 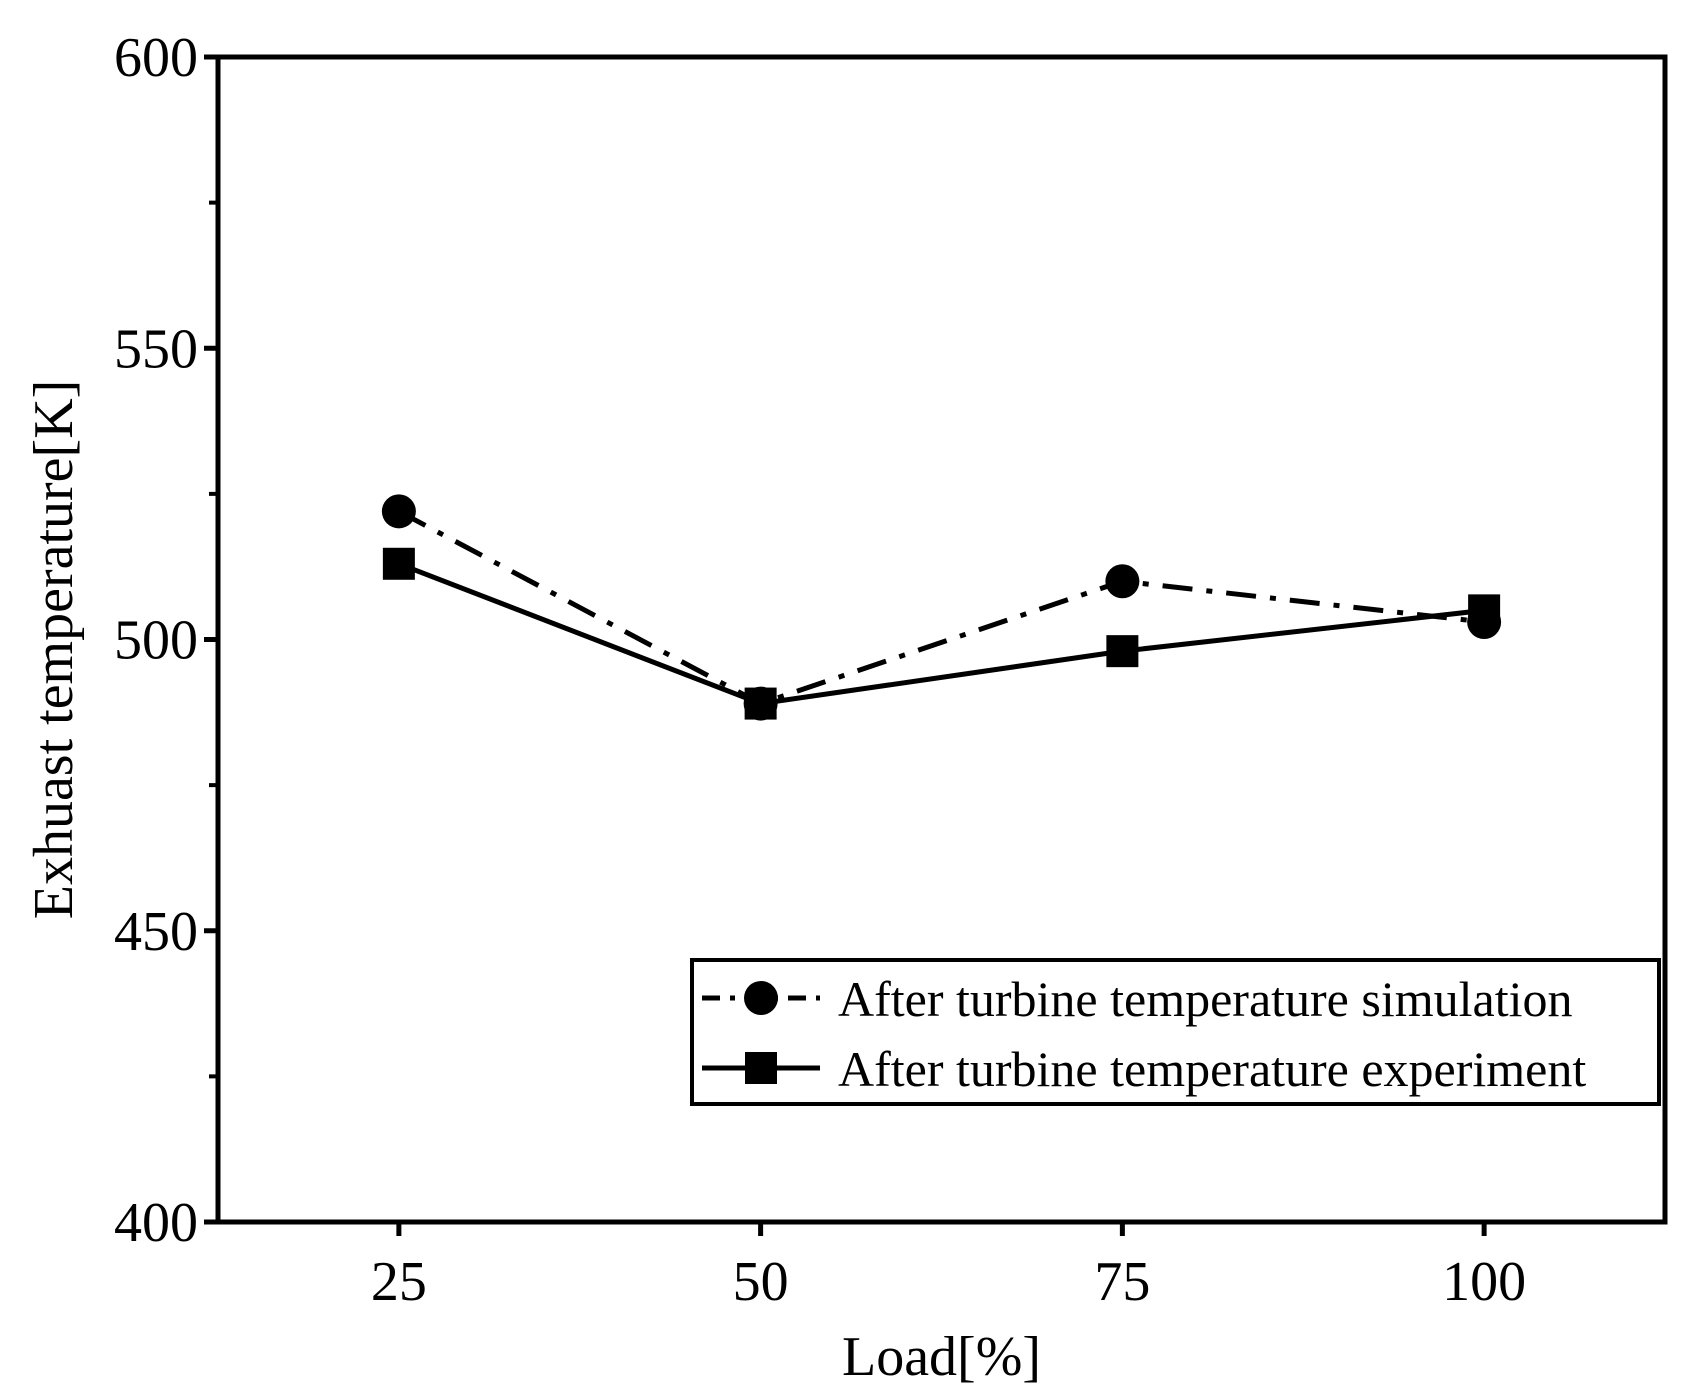 I want to click on legend-item-0: After turbine temperature simulation, so click(x=1137, y=999).